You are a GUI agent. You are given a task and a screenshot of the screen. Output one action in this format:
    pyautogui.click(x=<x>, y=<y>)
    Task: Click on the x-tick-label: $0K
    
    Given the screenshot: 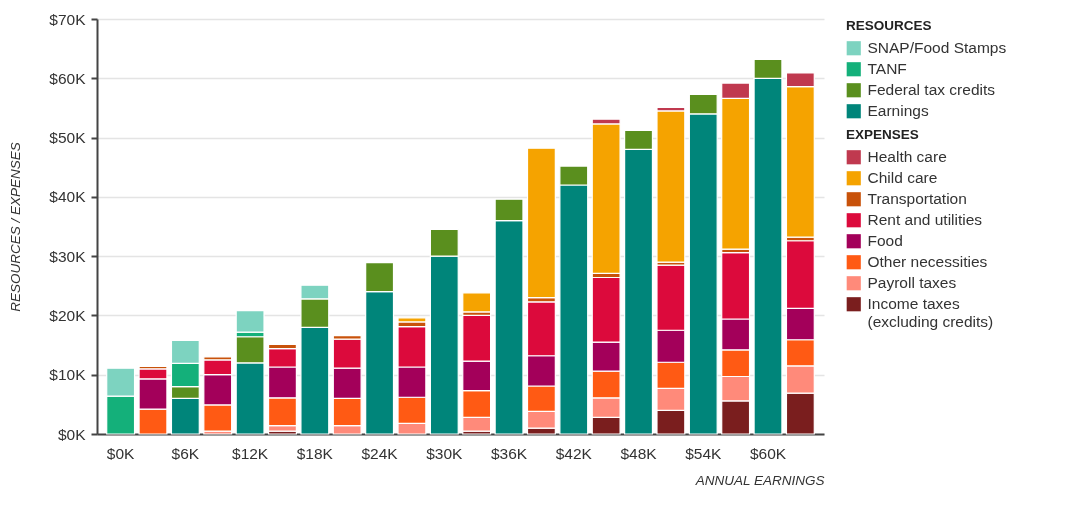 What is the action you would take?
    pyautogui.click(x=121, y=453)
    